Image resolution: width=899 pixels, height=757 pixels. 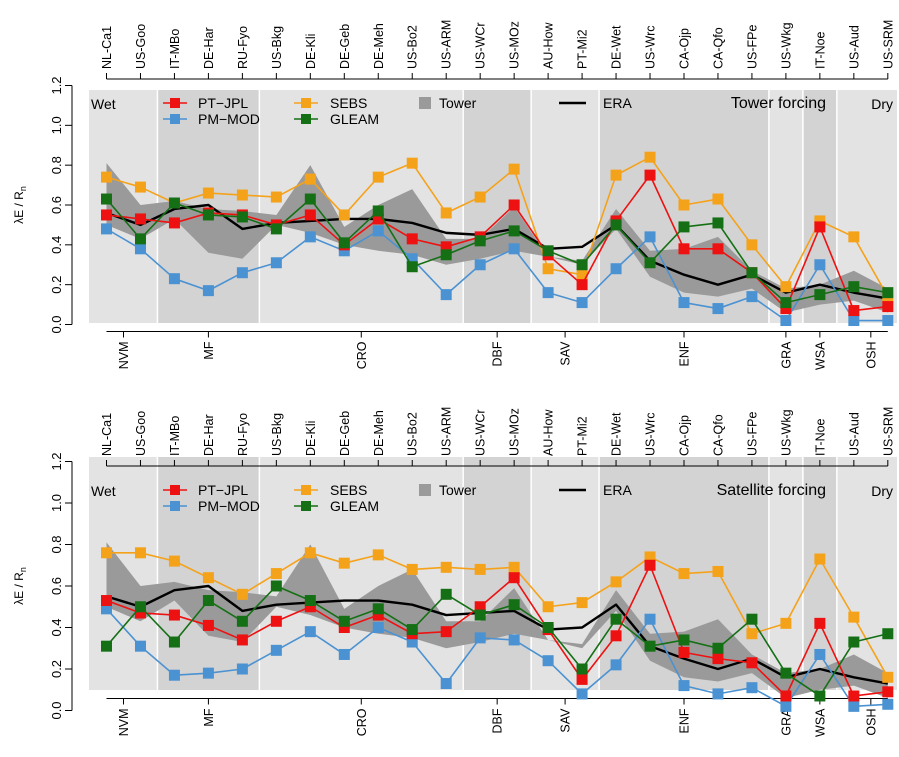 I want to click on wet-label: Wet, so click(x=103, y=104).